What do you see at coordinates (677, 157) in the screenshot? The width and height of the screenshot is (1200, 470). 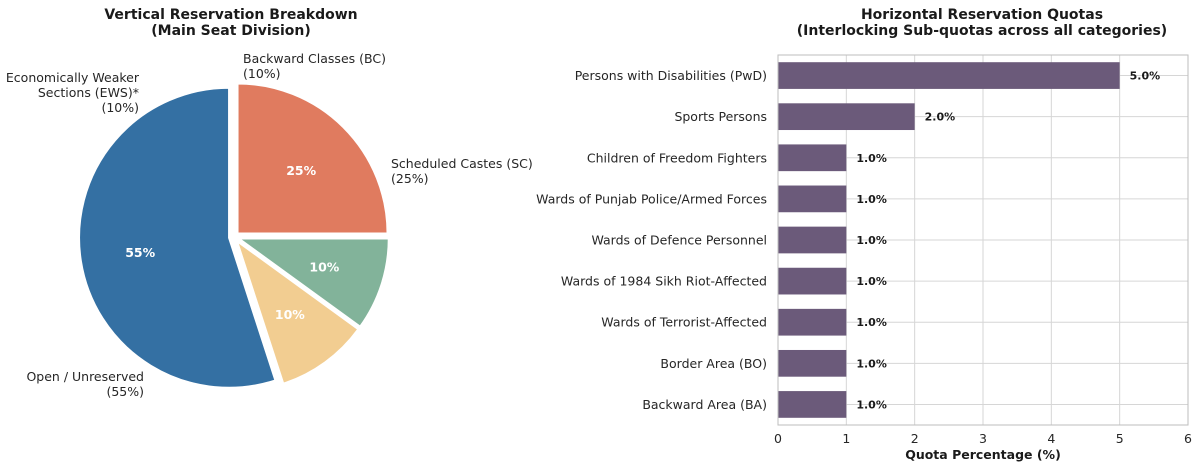 I see `bar-category-children-of-freedom-fighters: Children of Freedom Fighters` at bounding box center [677, 157].